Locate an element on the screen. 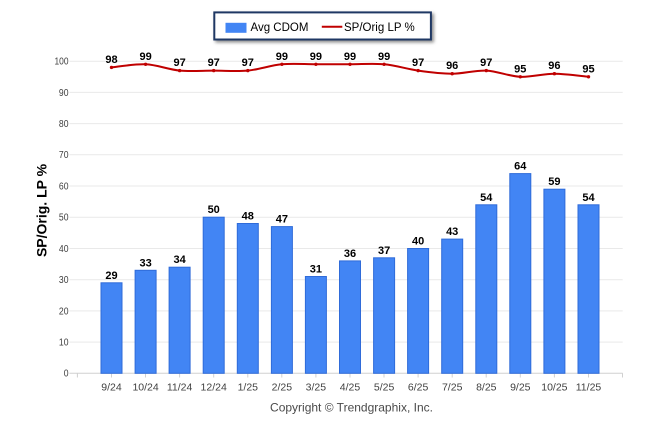  svg-text: 90 is located at coordinates (64, 93).